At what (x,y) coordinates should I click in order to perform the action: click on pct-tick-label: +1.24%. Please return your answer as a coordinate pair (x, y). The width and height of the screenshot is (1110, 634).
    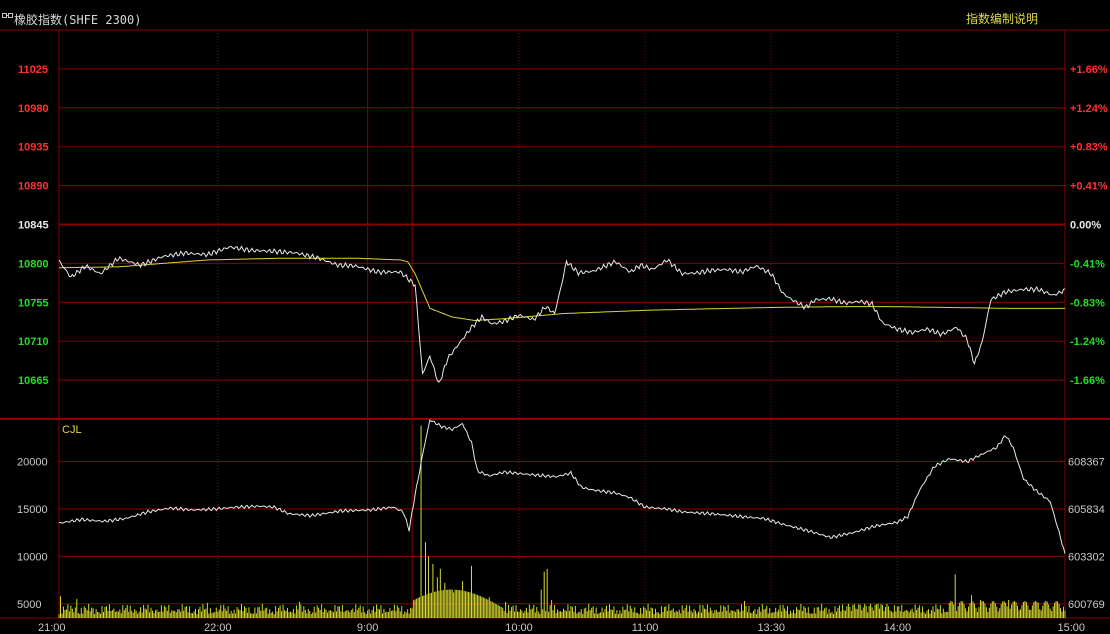
    Looking at the image, I should click on (1089, 109).